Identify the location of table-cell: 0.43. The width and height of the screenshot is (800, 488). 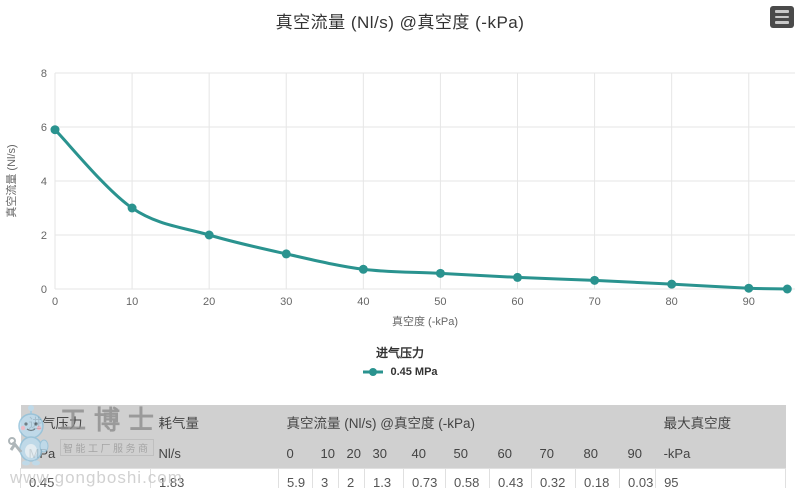
(511, 478).